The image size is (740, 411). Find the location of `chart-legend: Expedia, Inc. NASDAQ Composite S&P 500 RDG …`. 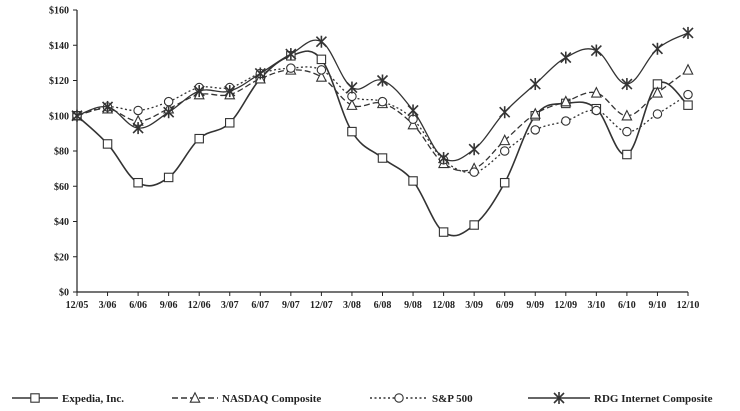

chart-legend: Expedia, Inc. NASDAQ Composite S&P 500 RDG … is located at coordinates (362, 398).